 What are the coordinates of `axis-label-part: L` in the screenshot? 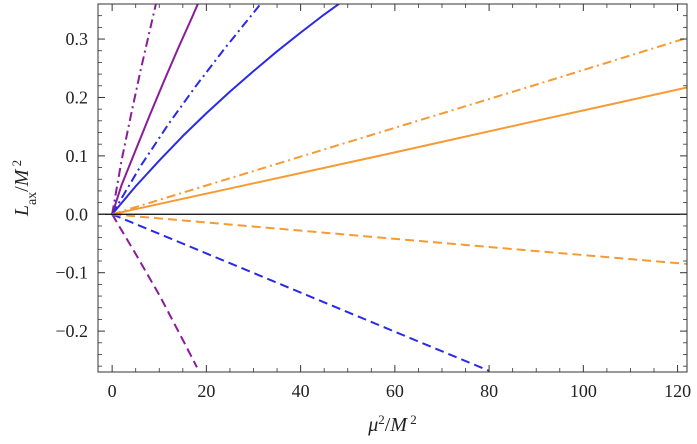 It's located at (22, 211).